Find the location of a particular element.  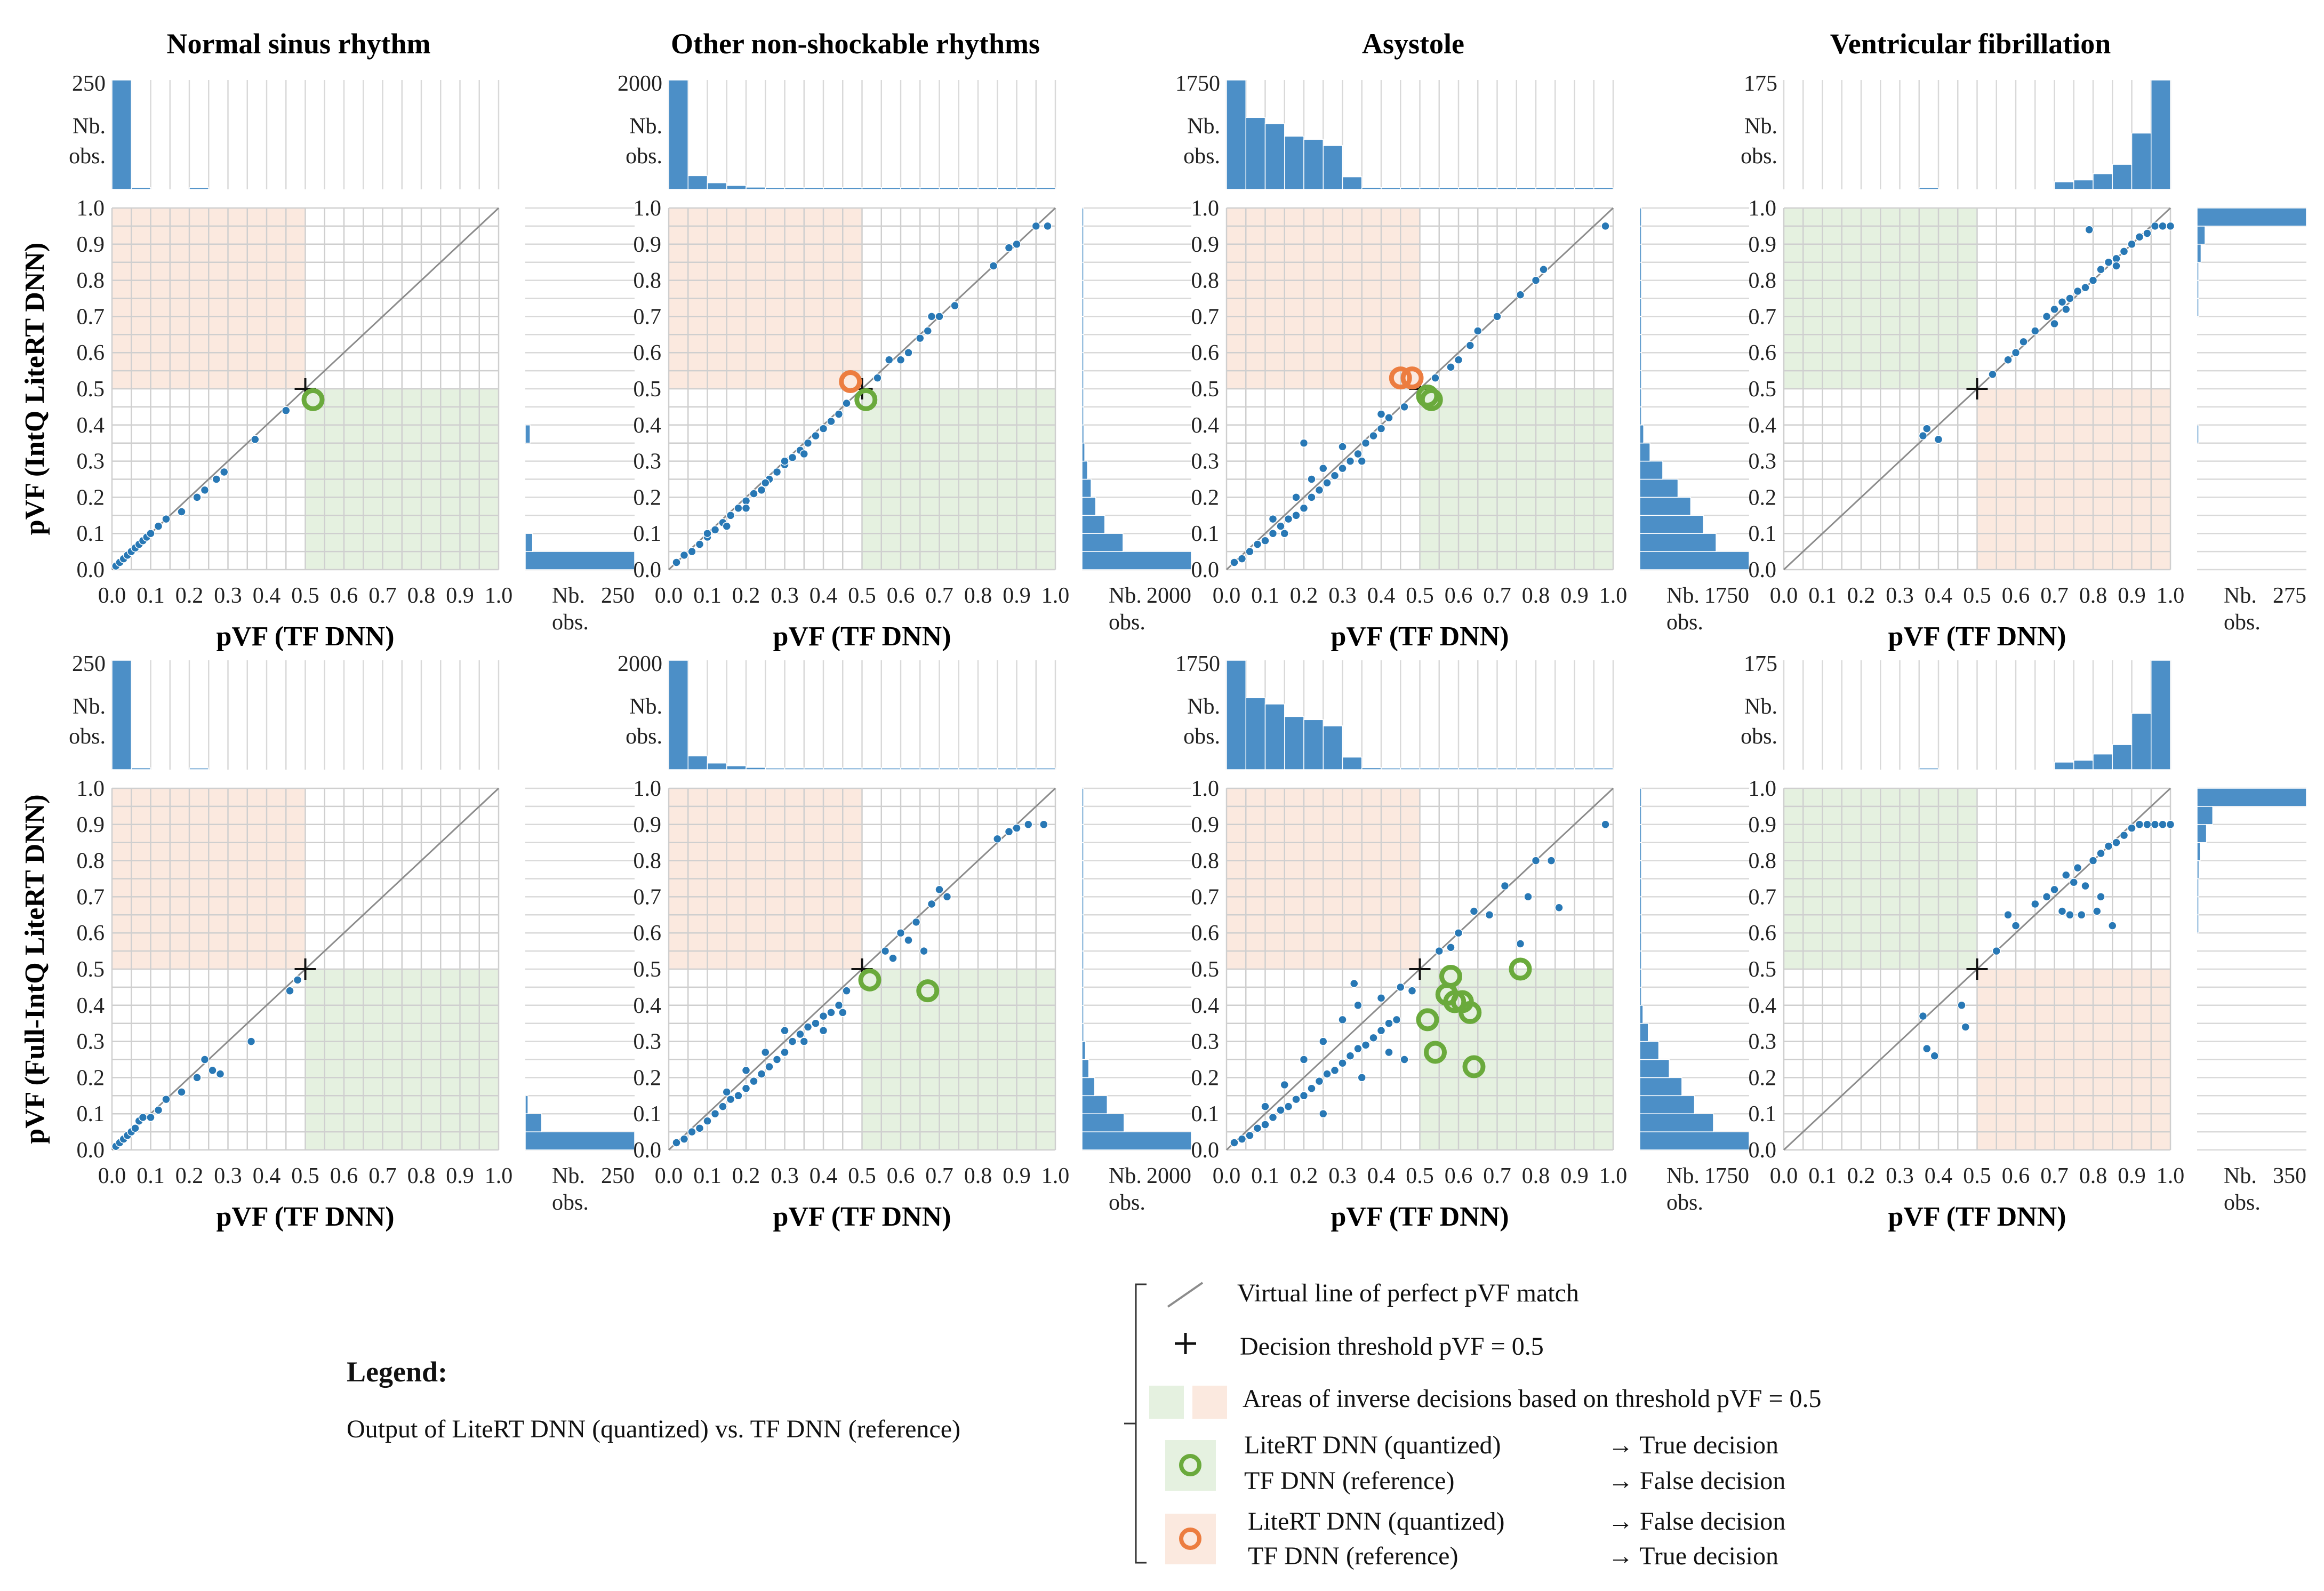

legend-orange-circle is located at coordinates (1190, 1539).